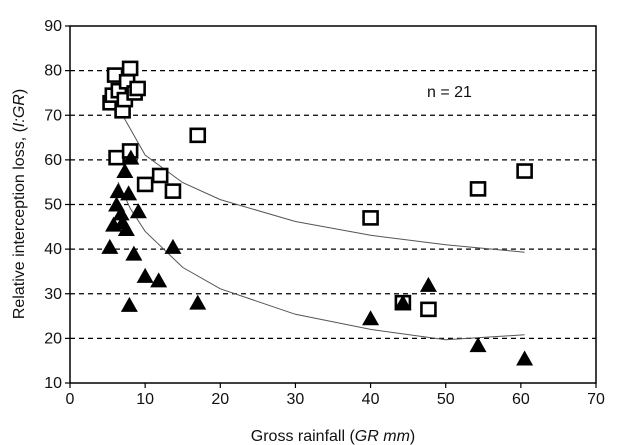 This screenshot has width=631, height=445. Describe the element at coordinates (145, 399) in the screenshot. I see `x-tick-label-10: 10` at that location.